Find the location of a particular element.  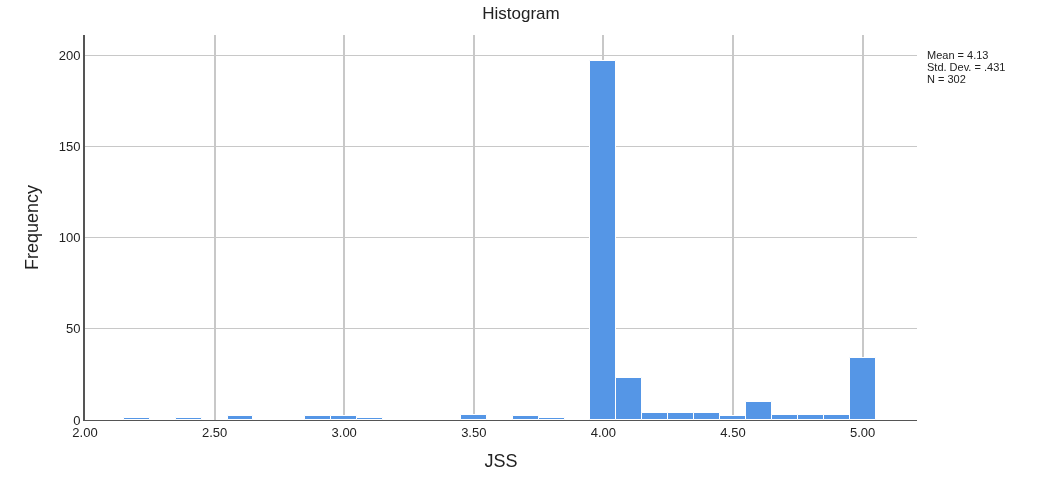

x-tick-label: 5.00 is located at coordinates (862, 432).